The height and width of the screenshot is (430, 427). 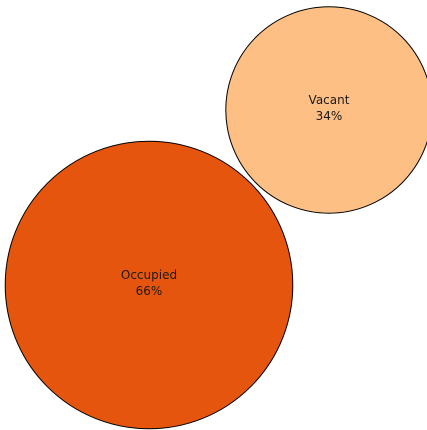 I want to click on bubble-value-vacant: 34%, so click(x=329, y=116).